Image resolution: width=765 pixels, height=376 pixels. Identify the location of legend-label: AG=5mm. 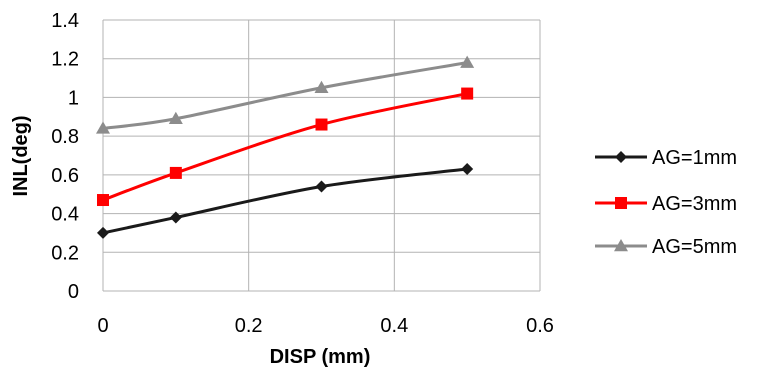
(694, 247).